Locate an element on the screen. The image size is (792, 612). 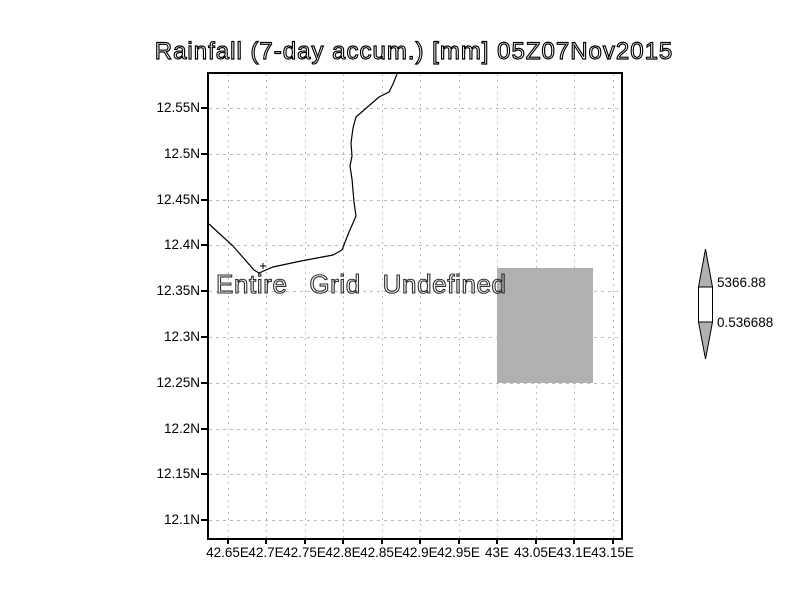
y-tick-label: 12.15N is located at coordinates (178, 474).